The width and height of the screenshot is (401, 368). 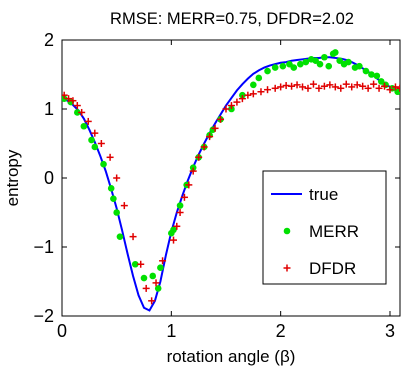 What do you see at coordinates (43, 247) in the screenshot?
I see `y-tick-label: −1` at bounding box center [43, 247].